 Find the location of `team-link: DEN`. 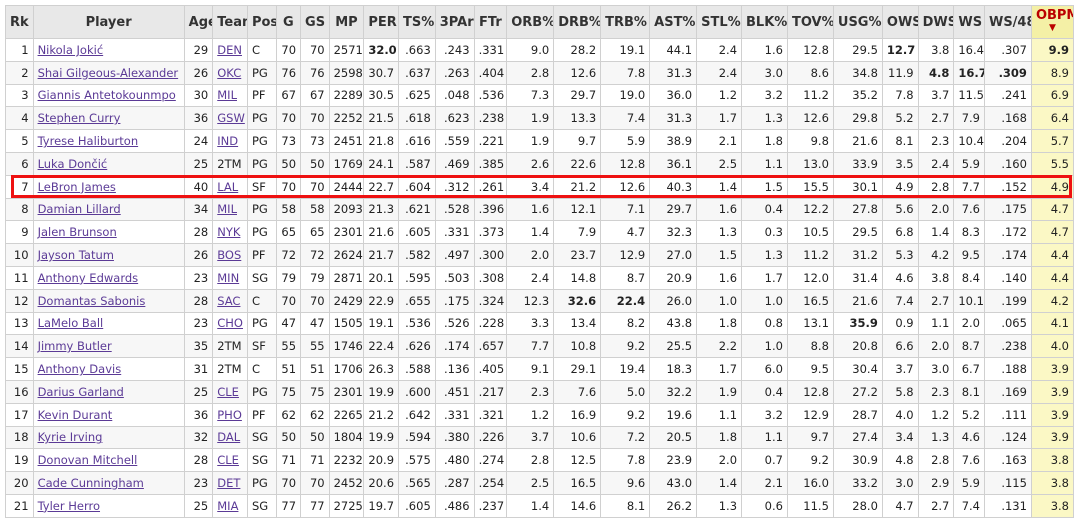

team-link: DEN is located at coordinates (229, 49).